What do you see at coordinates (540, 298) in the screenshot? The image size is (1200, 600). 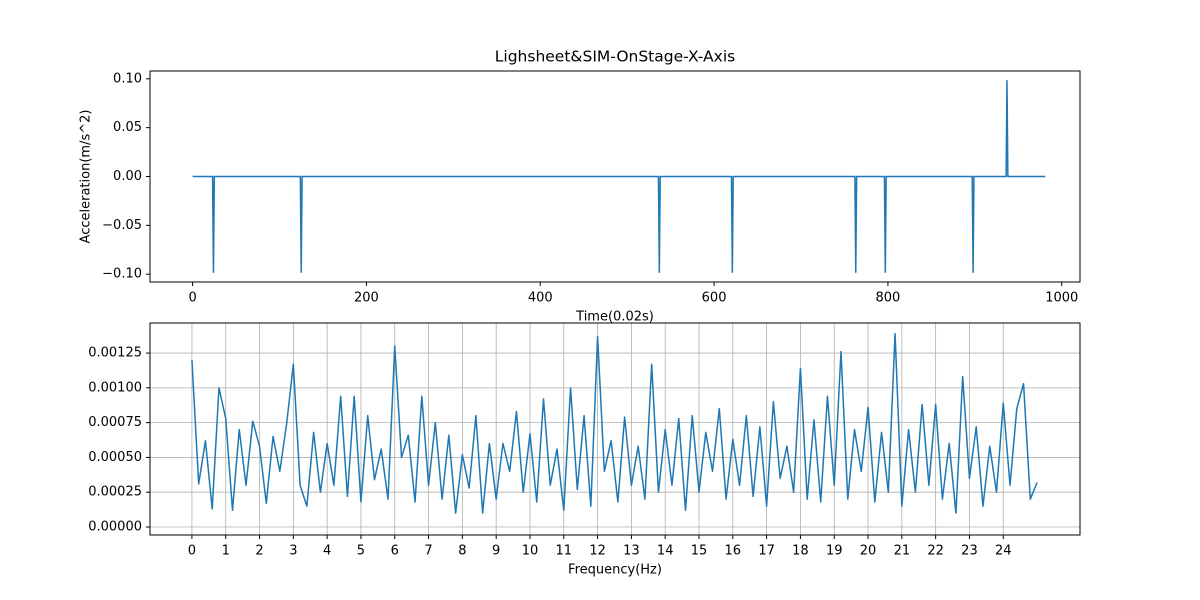 I see `x-tick-label: 400` at bounding box center [540, 298].